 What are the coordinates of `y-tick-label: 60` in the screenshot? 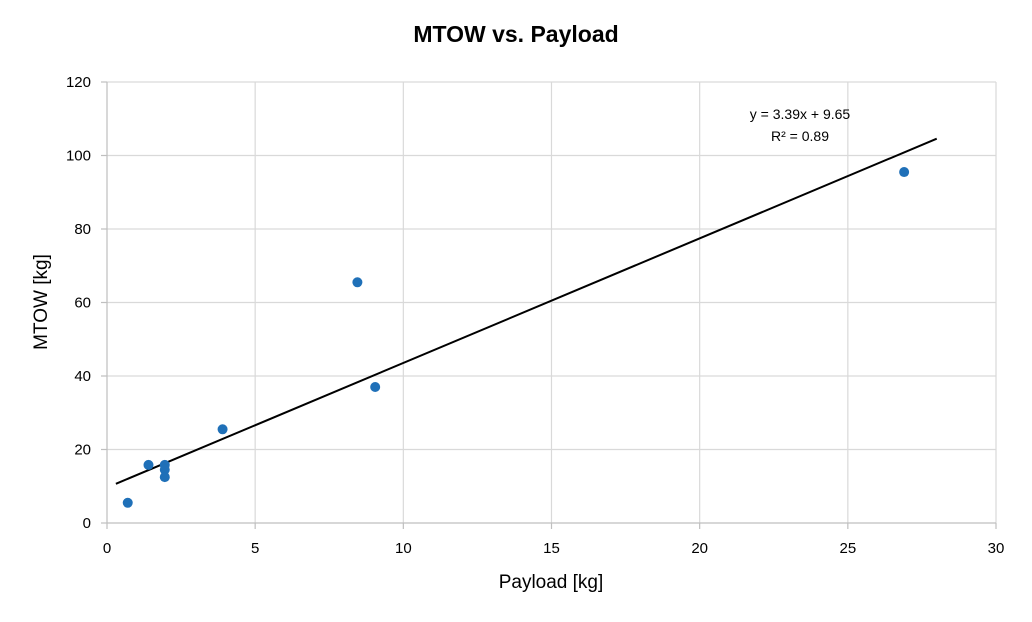 It's located at (82, 303).